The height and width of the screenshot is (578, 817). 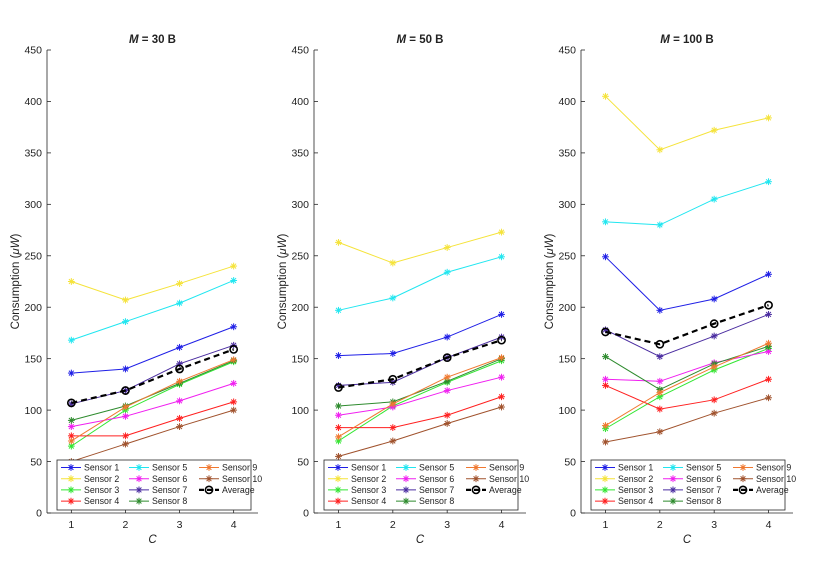 I want to click on x-tick-label: 3, so click(x=180, y=525).